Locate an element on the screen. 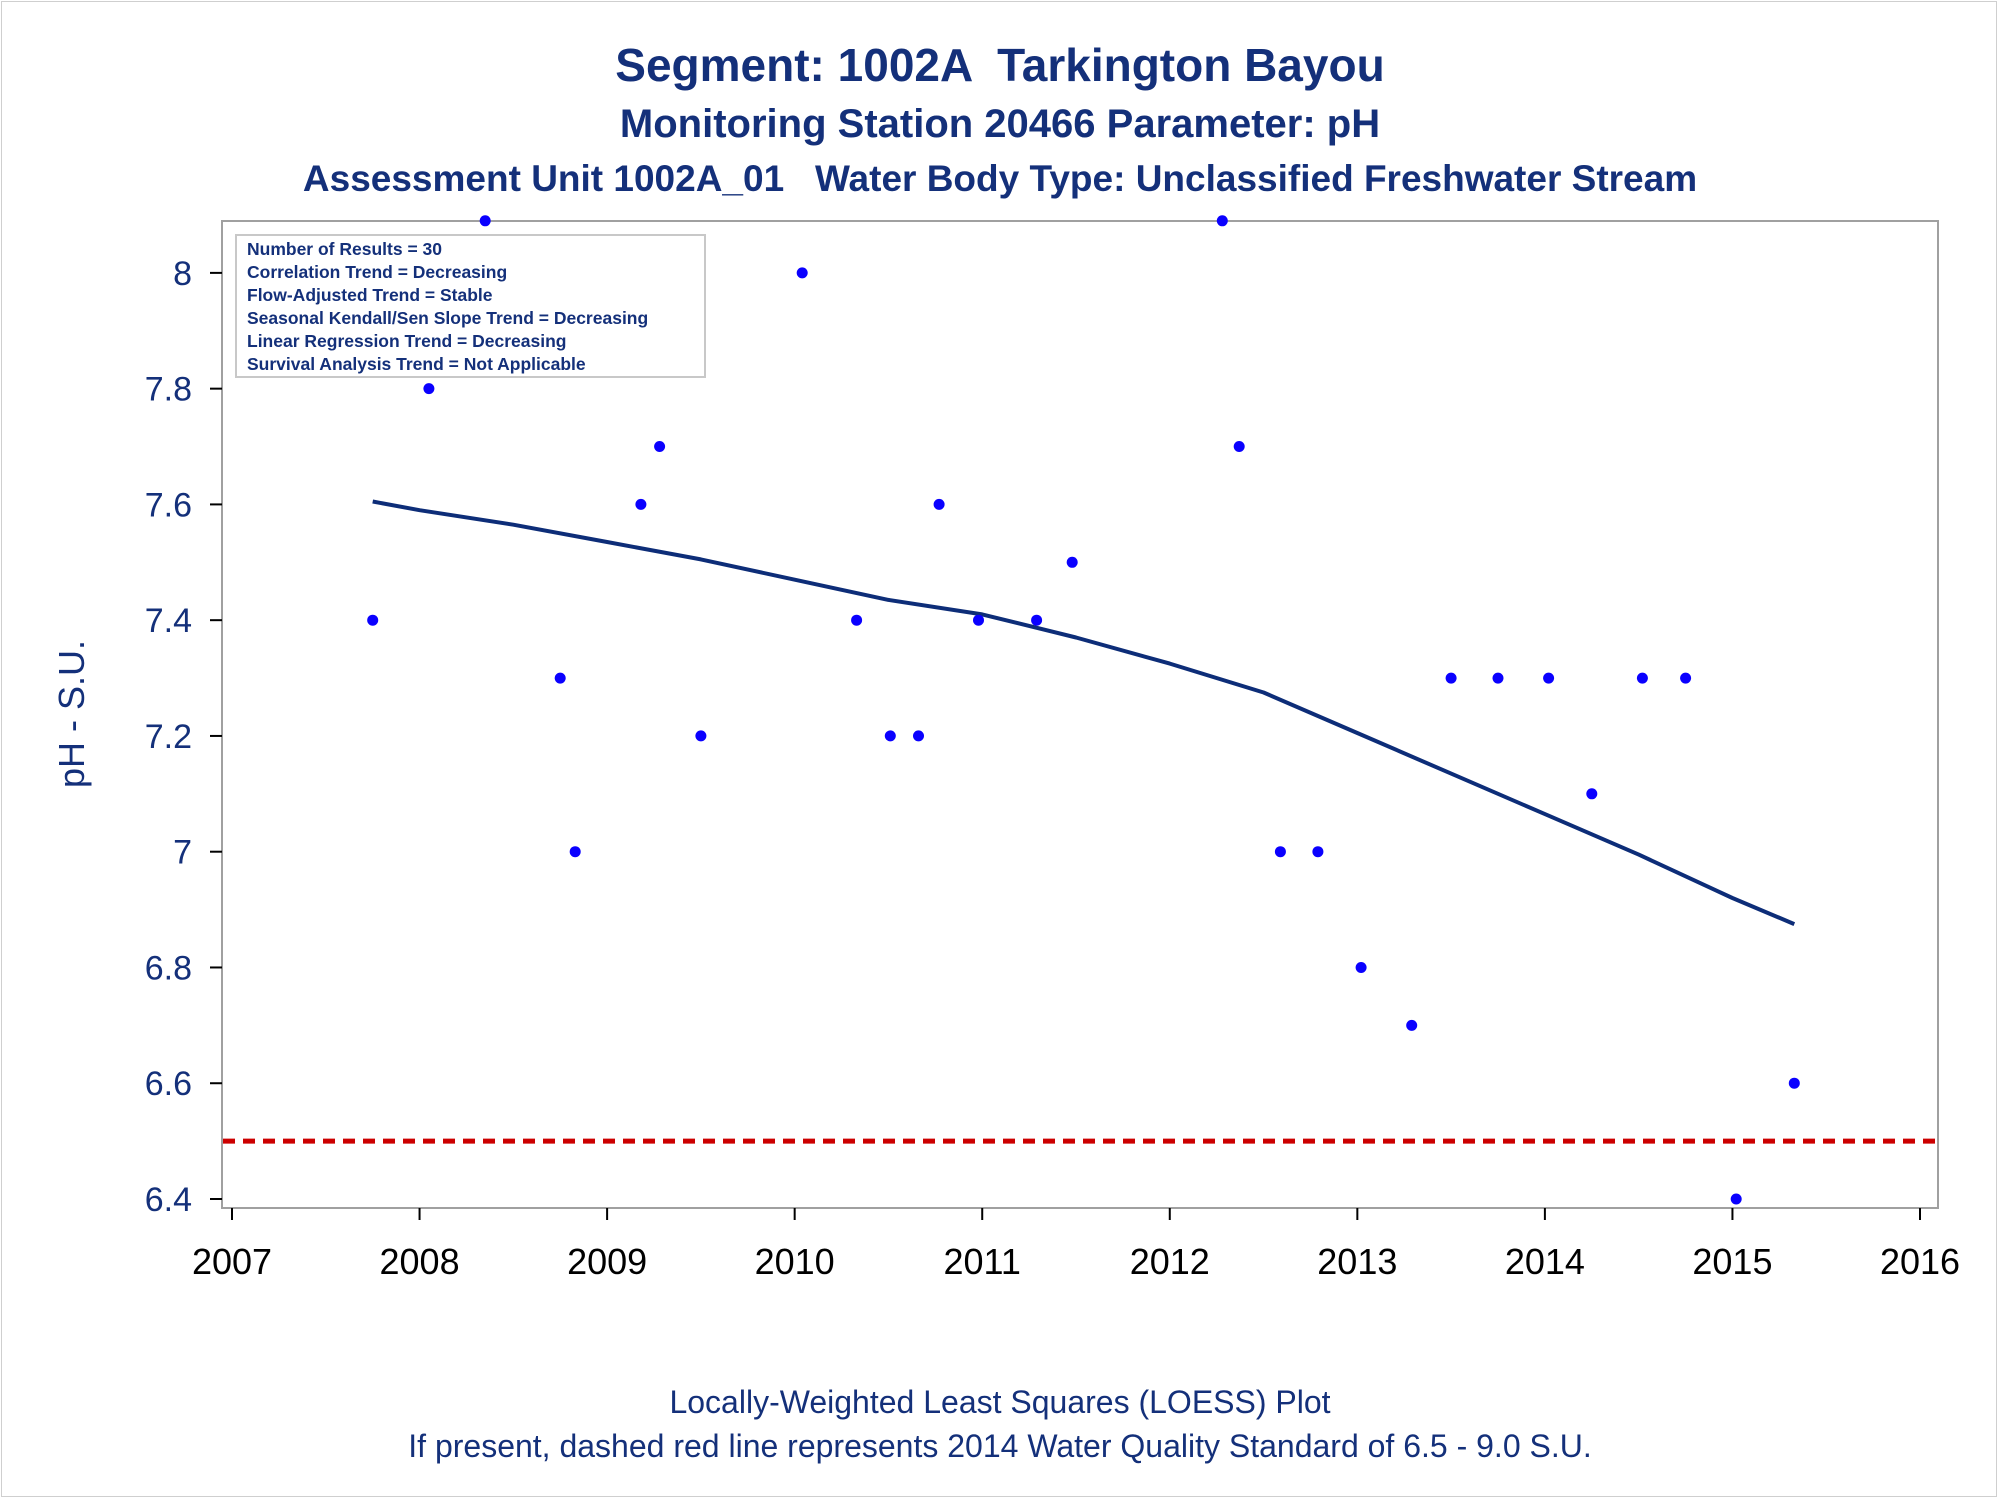 This screenshot has width=2000, height=1500. x-tick-label: 2011 is located at coordinates (982, 1261).